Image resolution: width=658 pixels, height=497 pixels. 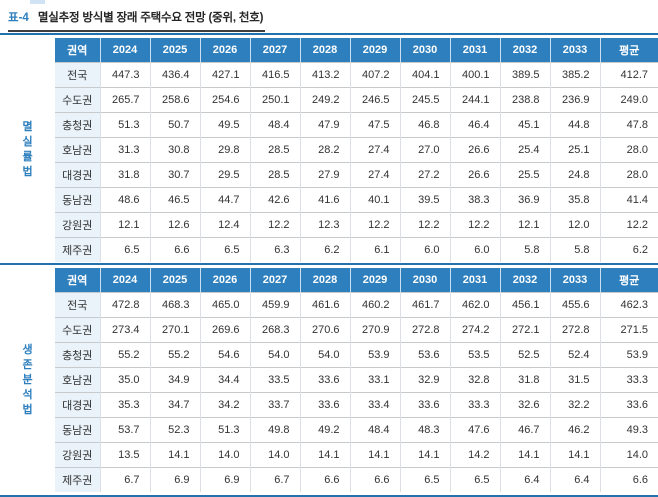 I want to click on value-cell: 39.5, so click(x=425, y=200).